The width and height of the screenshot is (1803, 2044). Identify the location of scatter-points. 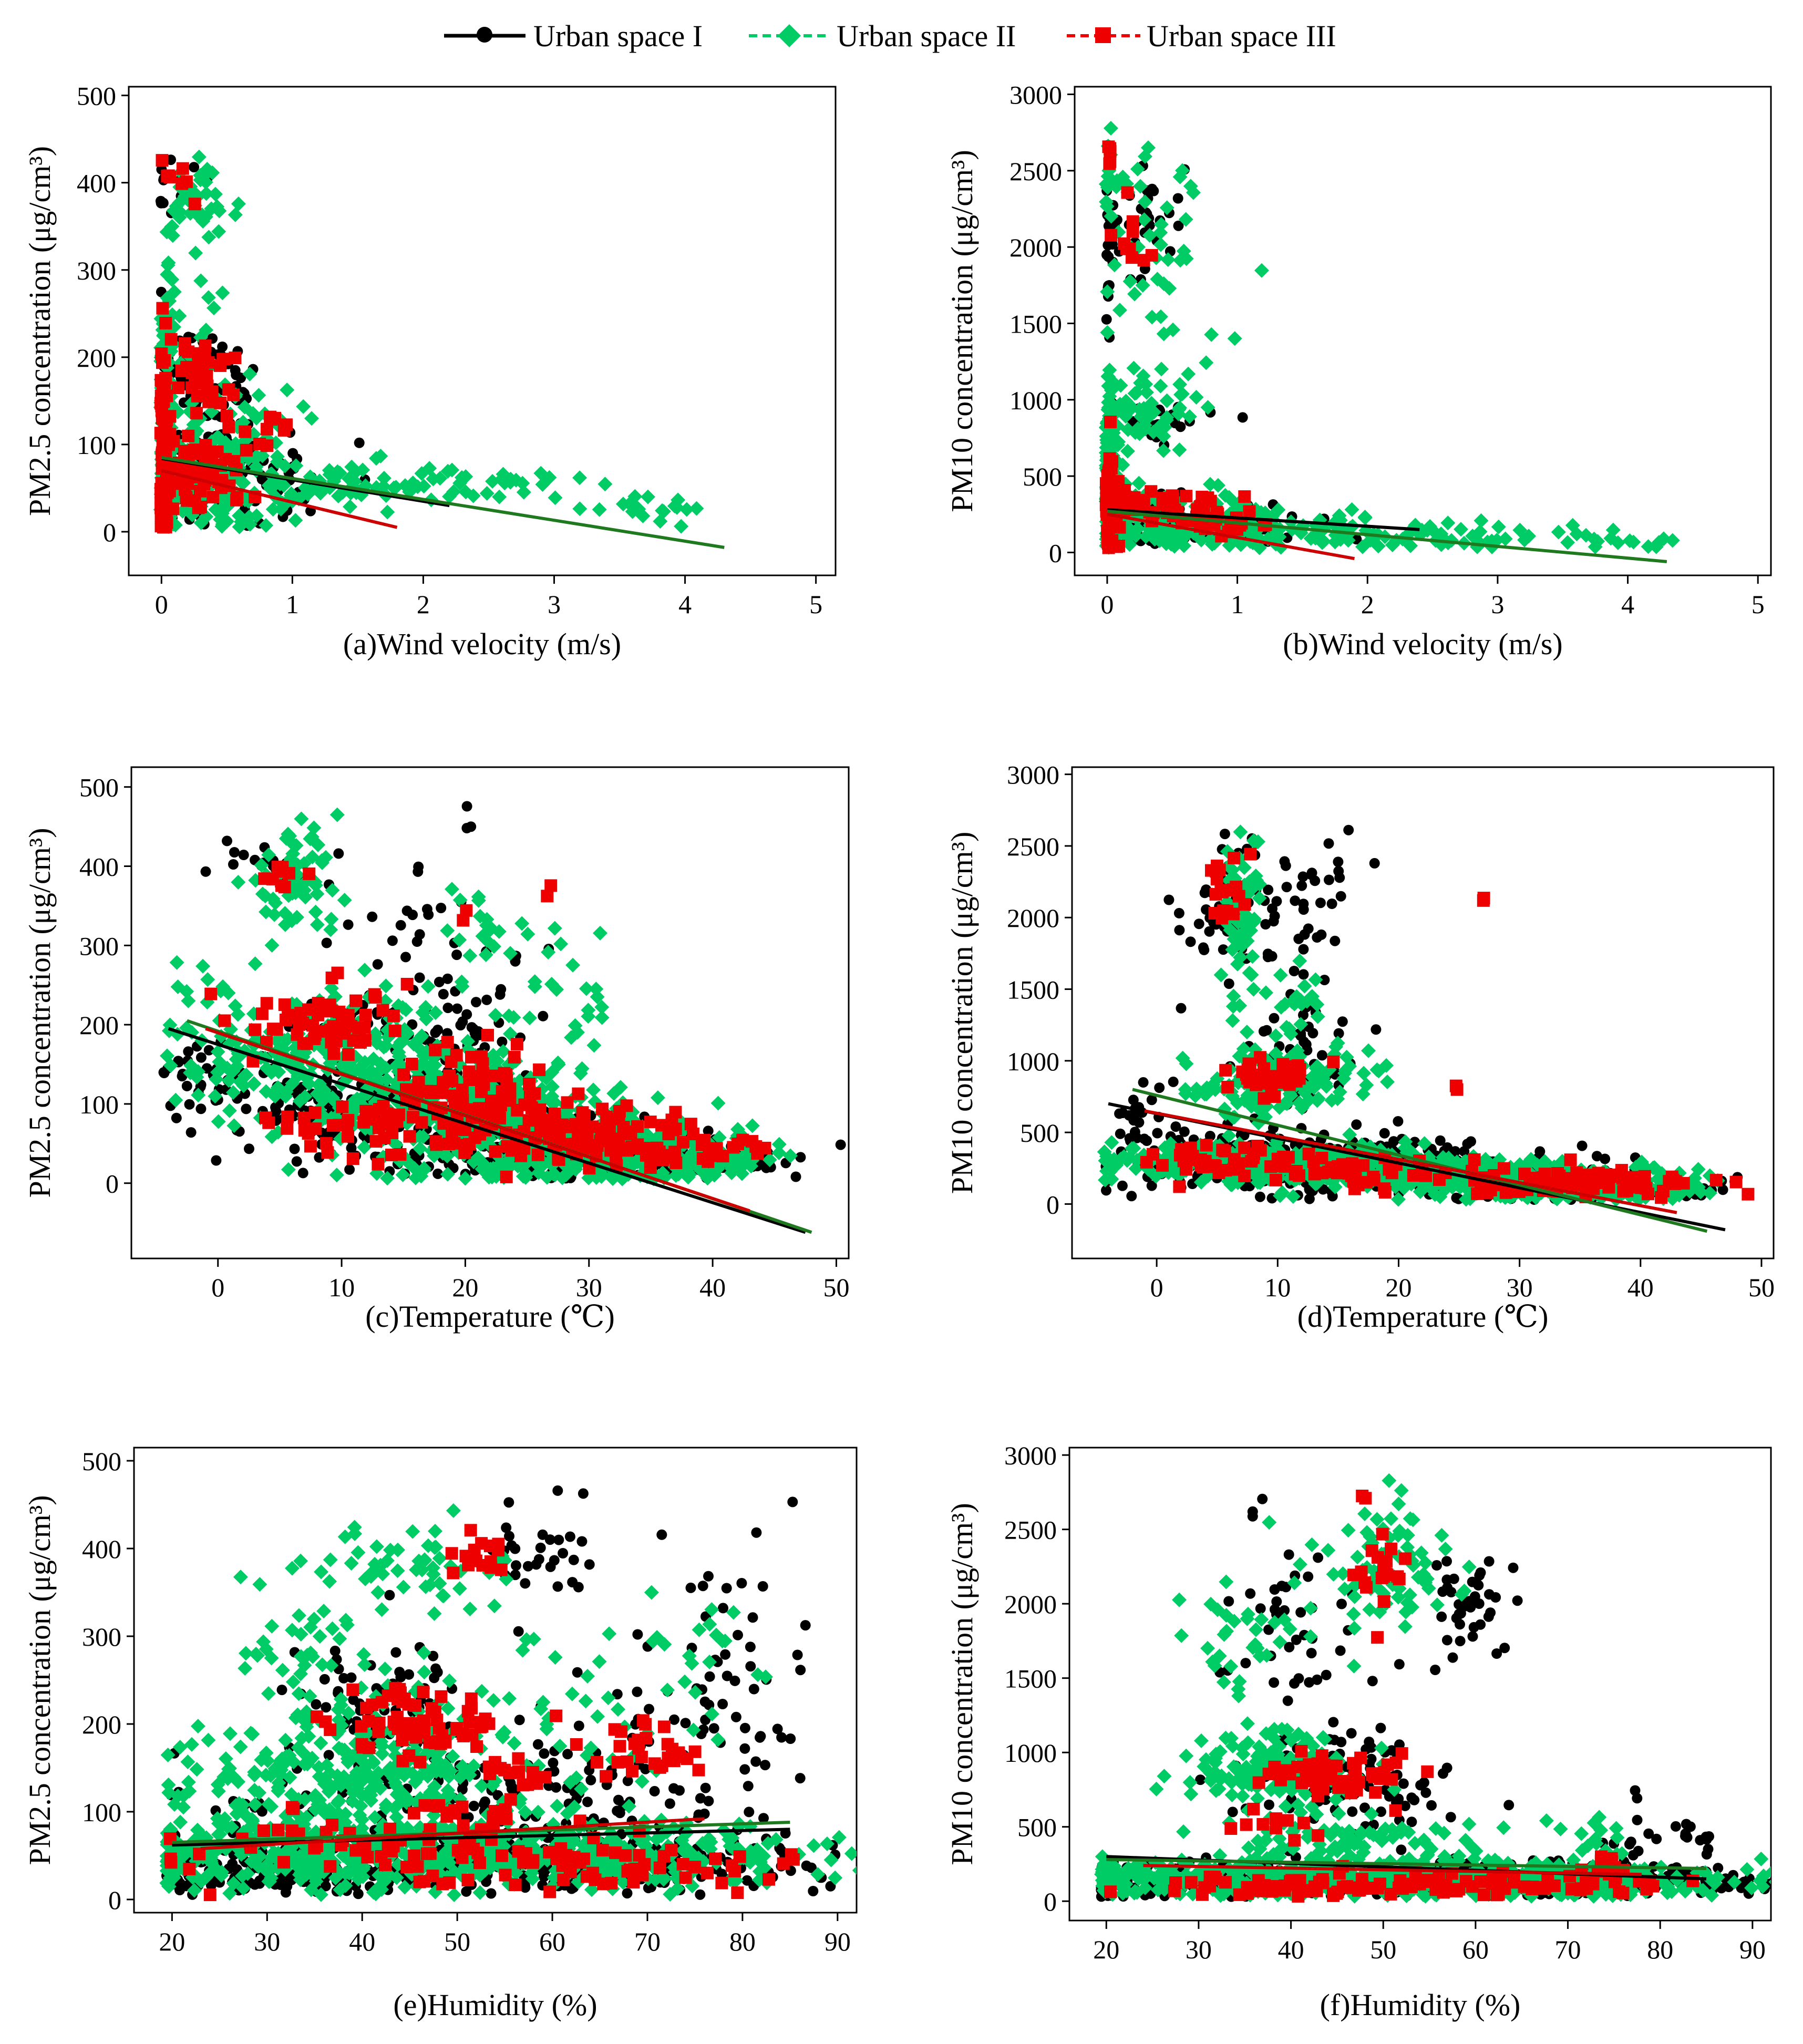
(1389, 338).